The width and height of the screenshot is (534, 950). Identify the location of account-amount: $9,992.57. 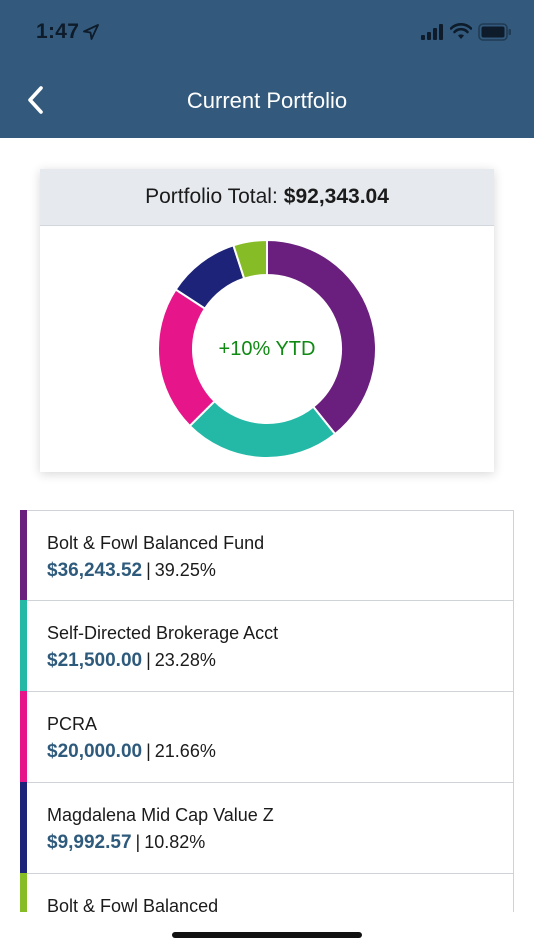
(89, 842).